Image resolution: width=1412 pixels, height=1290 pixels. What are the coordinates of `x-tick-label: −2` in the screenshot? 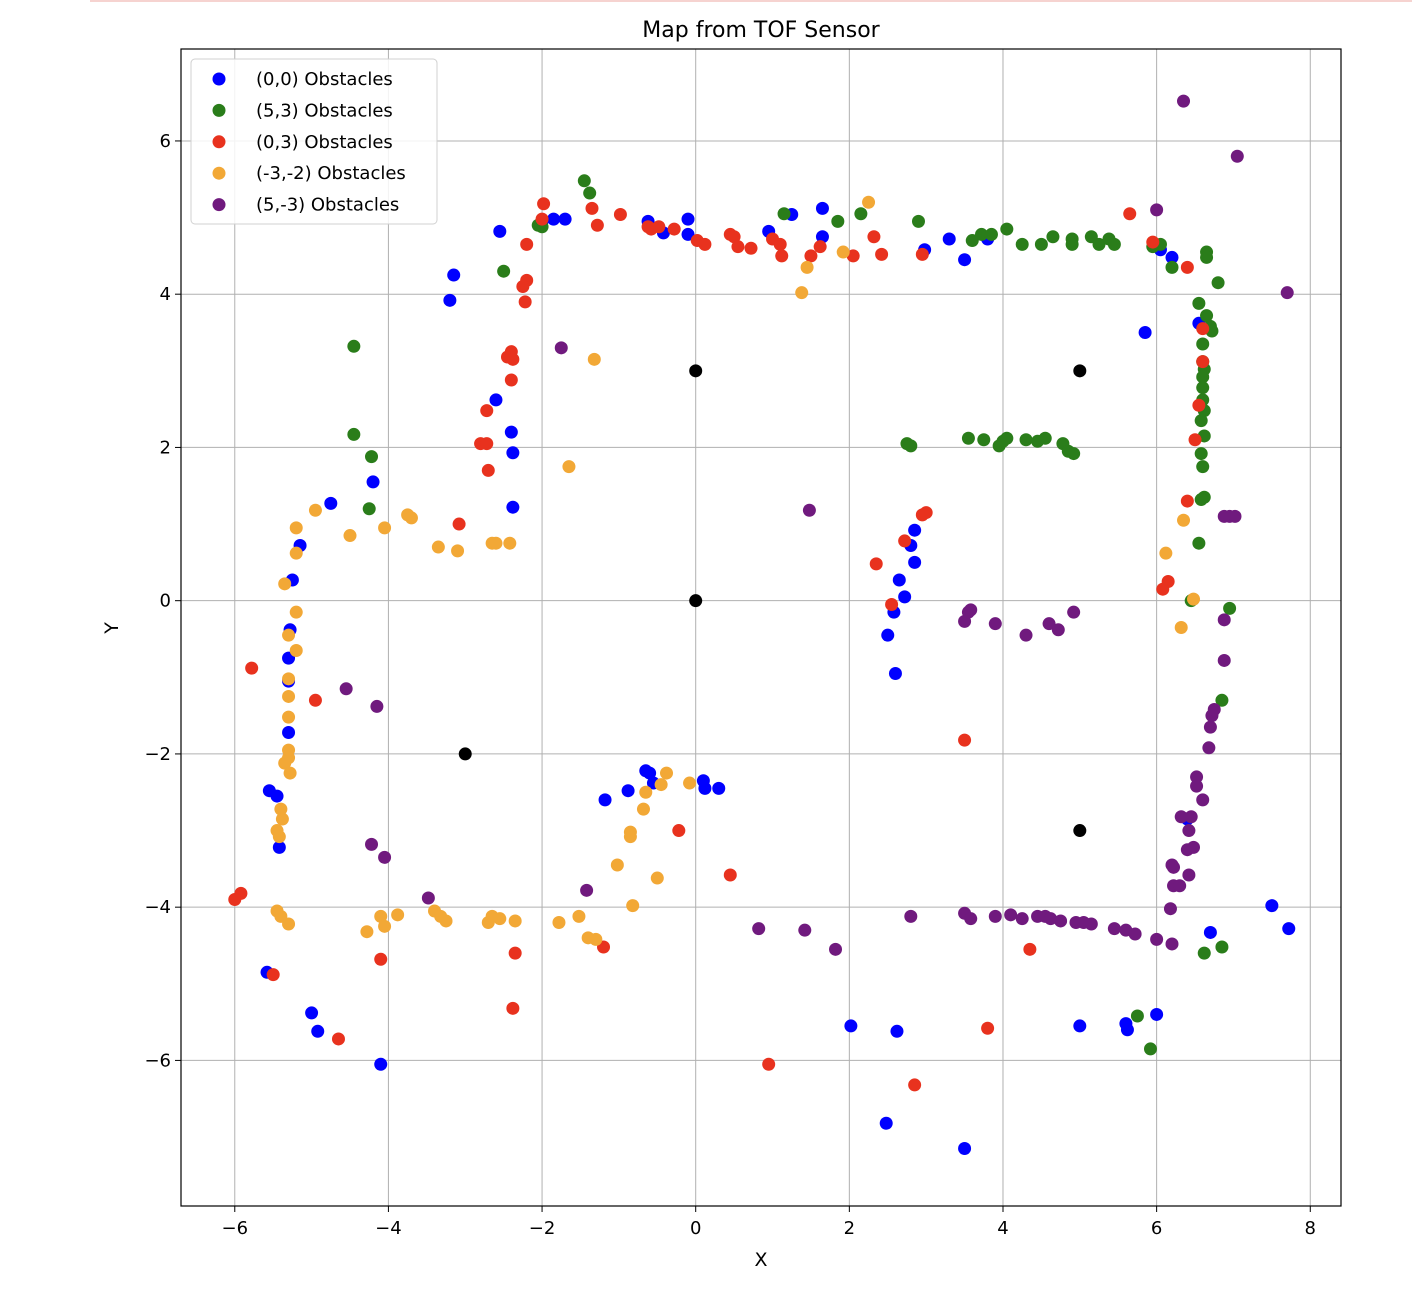 It's located at (542, 1228).